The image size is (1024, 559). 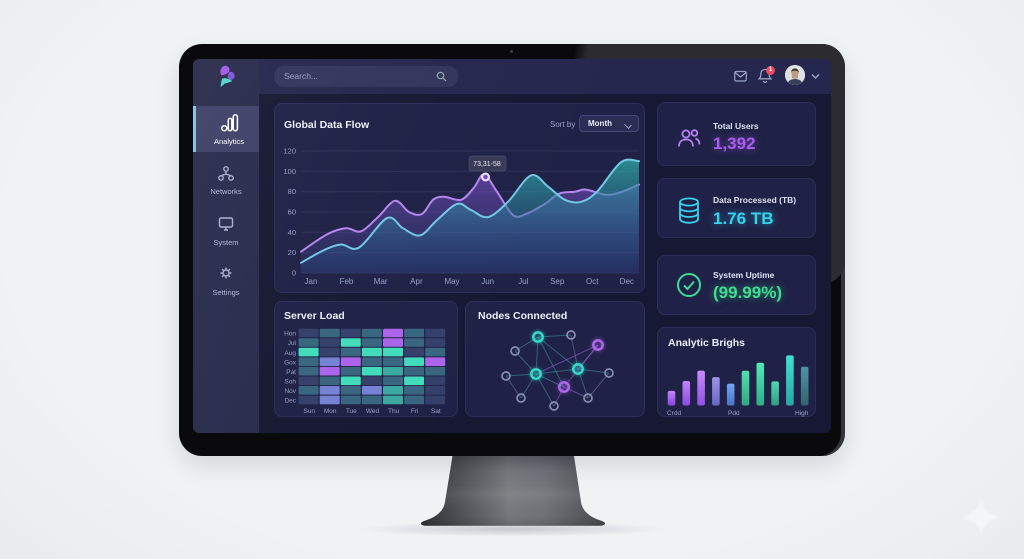 What do you see at coordinates (394, 411) in the screenshot?
I see `svg-text: Thu` at bounding box center [394, 411].